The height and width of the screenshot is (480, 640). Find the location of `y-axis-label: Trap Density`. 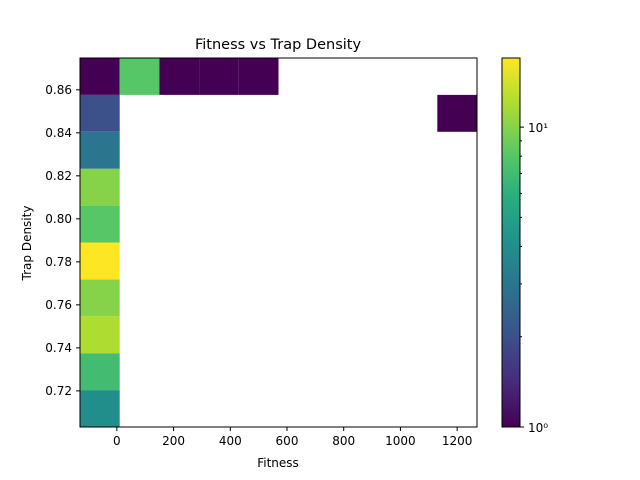

y-axis-label: Trap Density is located at coordinates (27, 244).